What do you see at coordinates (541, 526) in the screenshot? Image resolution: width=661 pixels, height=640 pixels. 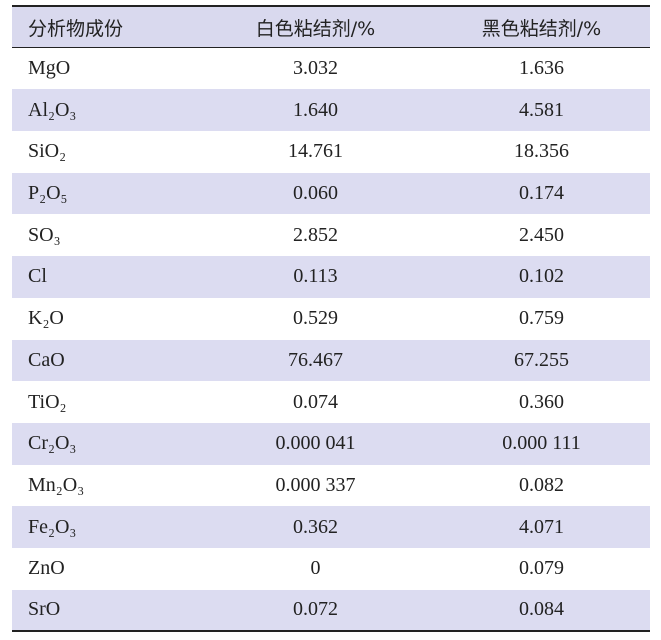 I see `table-cell: 4.071` at bounding box center [541, 526].